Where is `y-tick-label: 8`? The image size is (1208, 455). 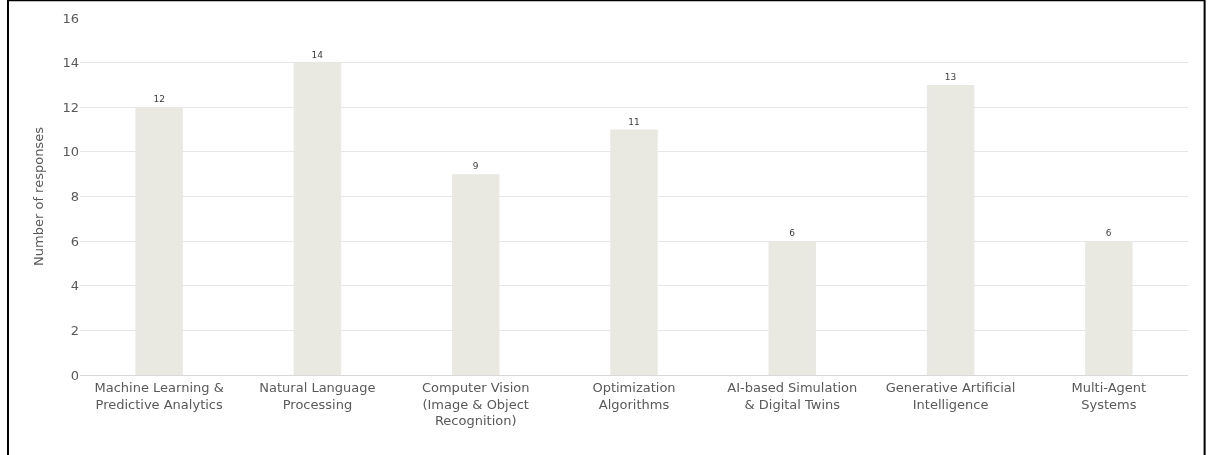
y-tick-label: 8 is located at coordinates (74, 197).